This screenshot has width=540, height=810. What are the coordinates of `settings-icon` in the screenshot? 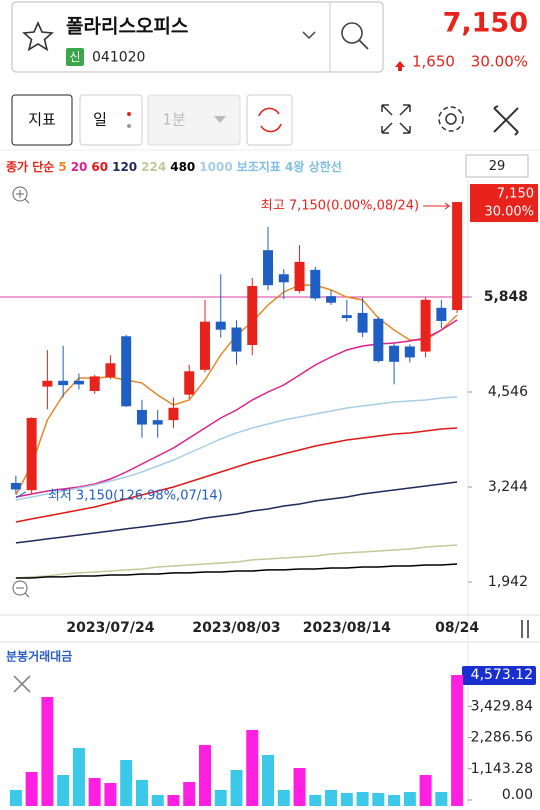 It's located at (451, 119).